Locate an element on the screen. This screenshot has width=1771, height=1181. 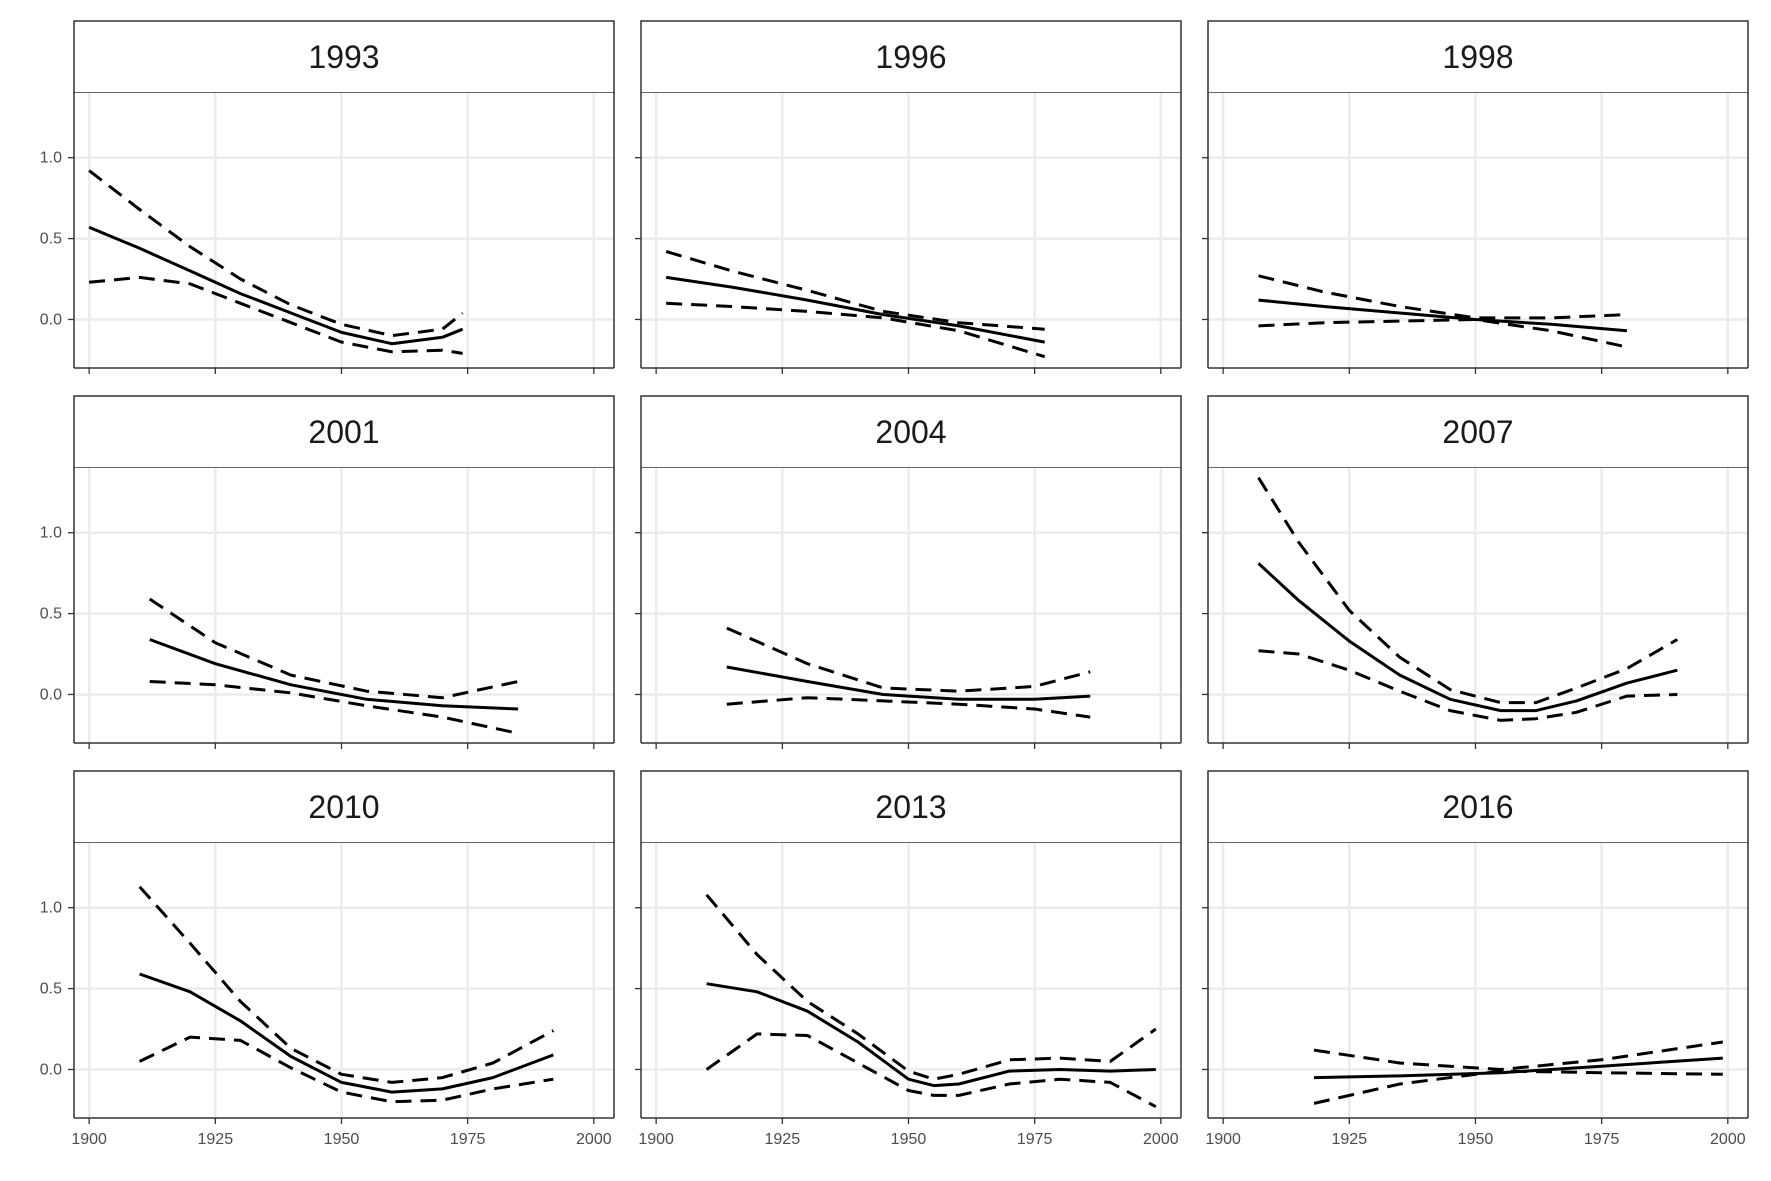
strip-2007 is located at coordinates (1478, 432).